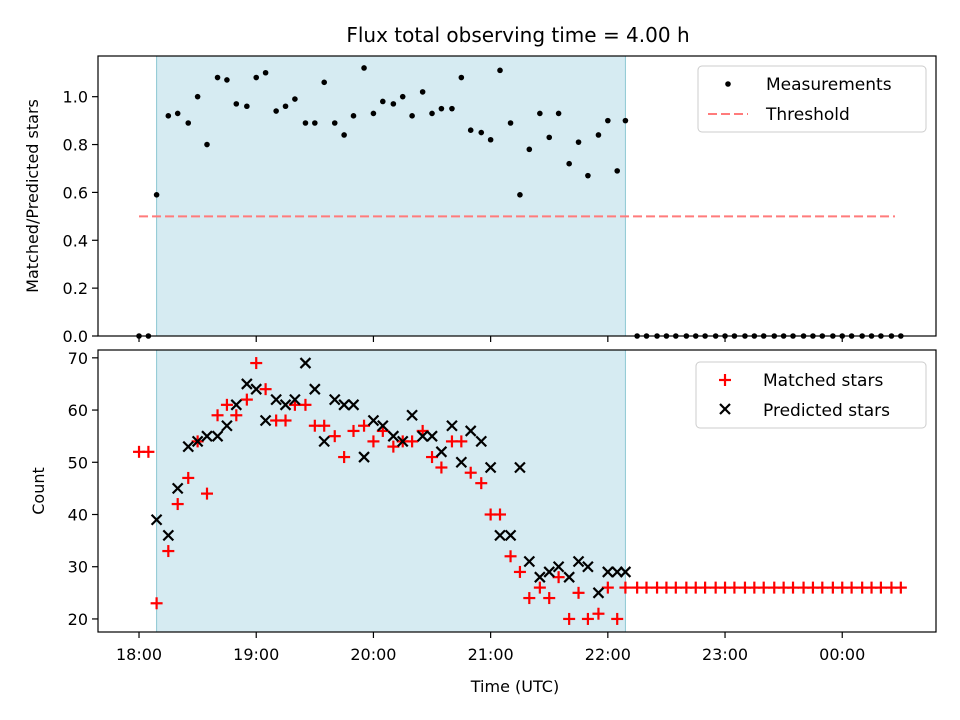 Image resolution: width=960 pixels, height=720 pixels. Describe the element at coordinates (75, 240) in the screenshot. I see `top-ytick-label: 0.4` at that location.